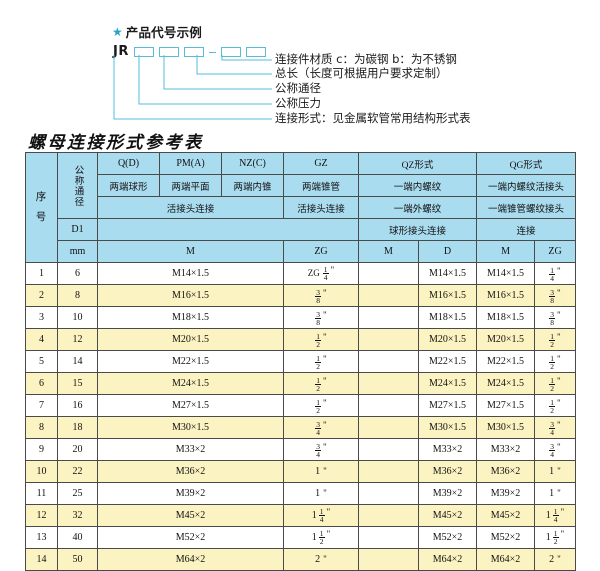 The width and height of the screenshot is (600, 571). Describe the element at coordinates (301, 339) in the screenshot. I see `table-row: 4 12 M20×1.5 1 2 " M20×1.5 M20×1.5 1 2 "` at that location.